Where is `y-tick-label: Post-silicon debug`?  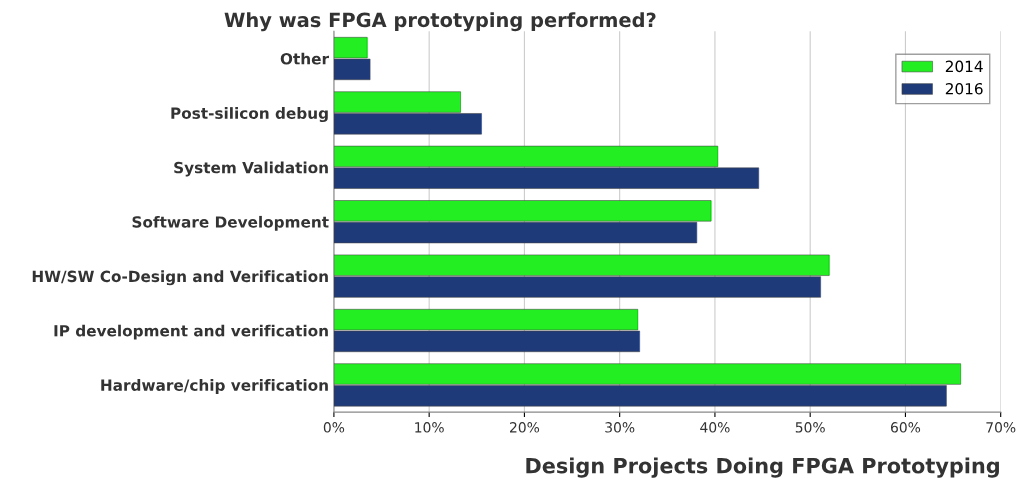 y-tick-label: Post-silicon debug is located at coordinates (249, 115).